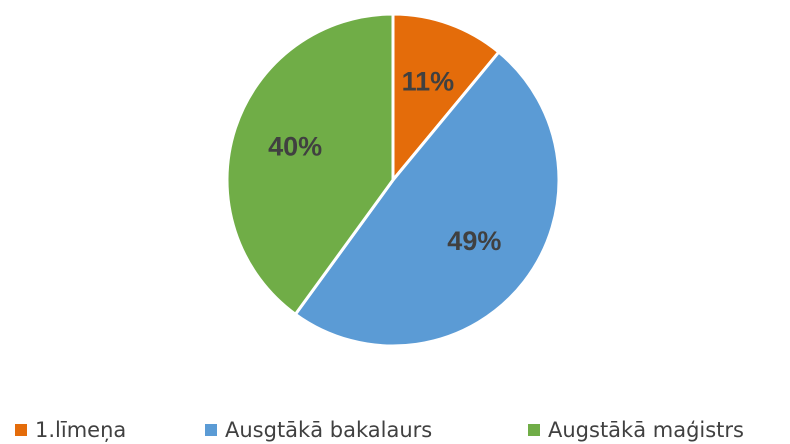 Image resolution: width=790 pixels, height=444 pixels. I want to click on legend-label: Augstākā maģistrs, so click(646, 430).